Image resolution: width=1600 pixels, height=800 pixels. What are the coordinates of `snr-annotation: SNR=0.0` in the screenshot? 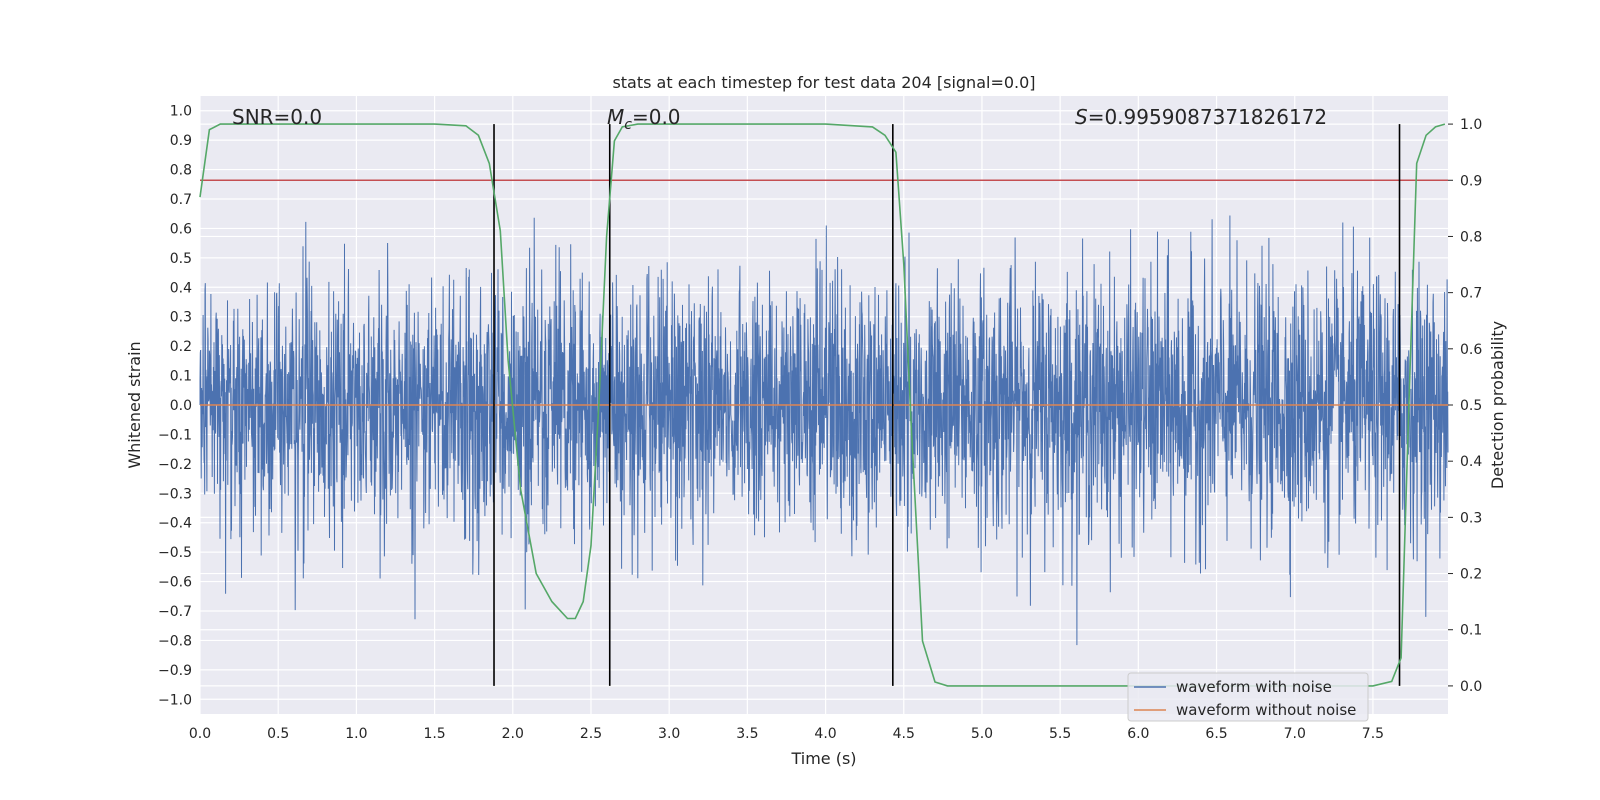 It's located at (277, 117).